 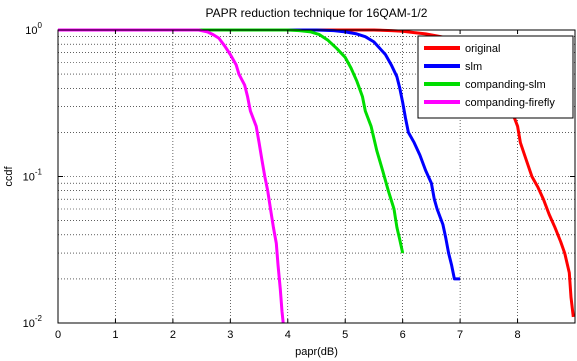 I want to click on legend-label: slm, so click(x=473, y=67).